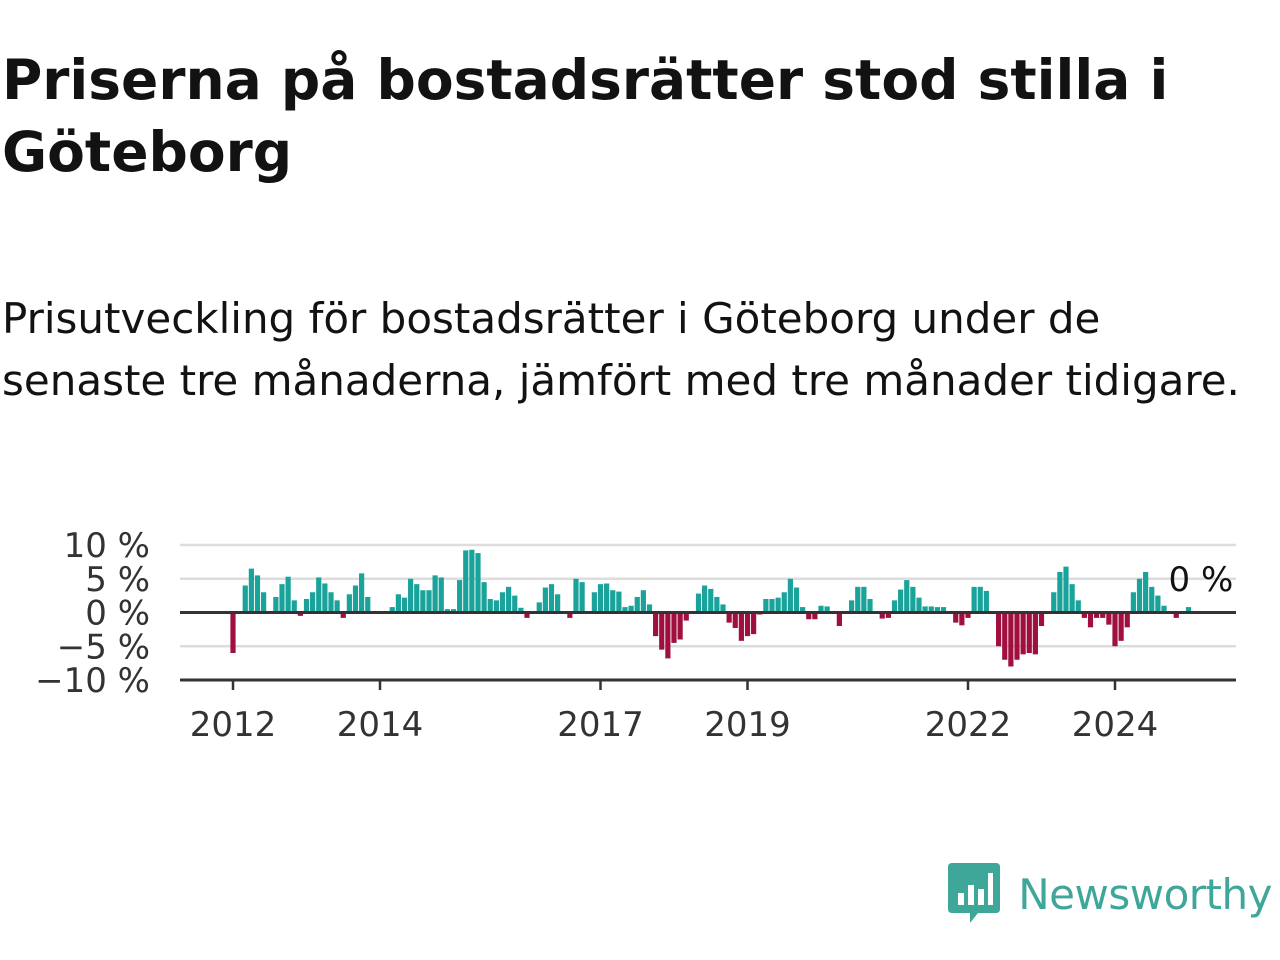 The image size is (1280, 960). I want to click on y-tick-label: 10 %, so click(107, 546).